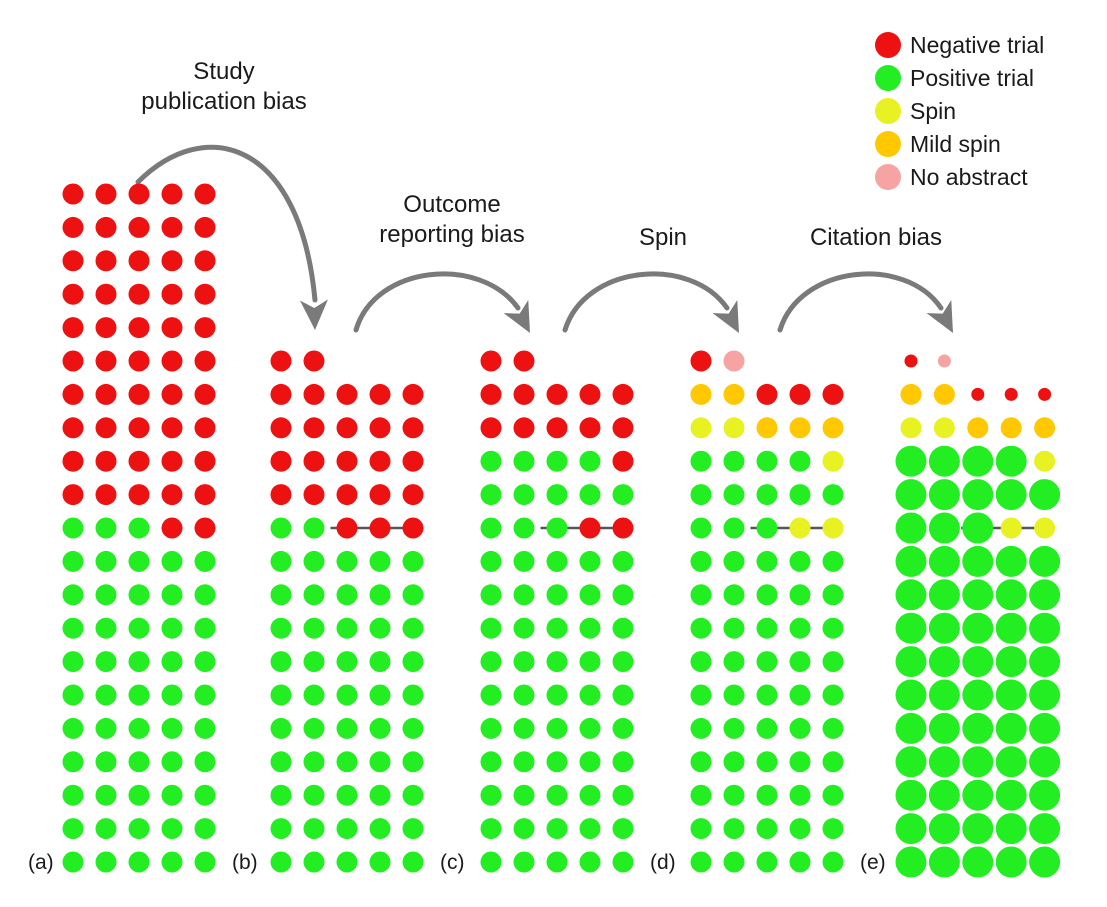 The height and width of the screenshot is (907, 1107). What do you see at coordinates (650, 302) in the screenshot?
I see `spin-arrow` at bounding box center [650, 302].